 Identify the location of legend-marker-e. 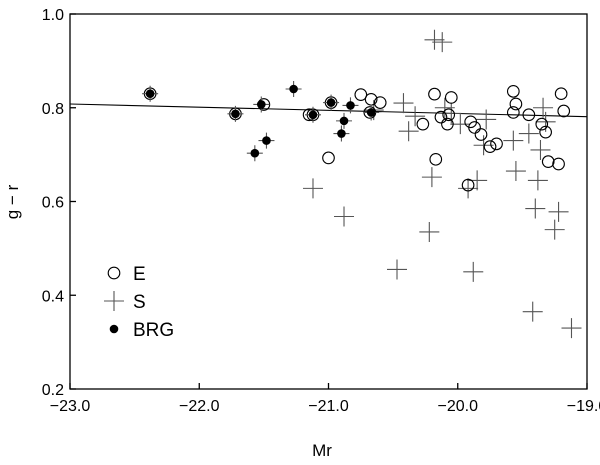
(114, 273).